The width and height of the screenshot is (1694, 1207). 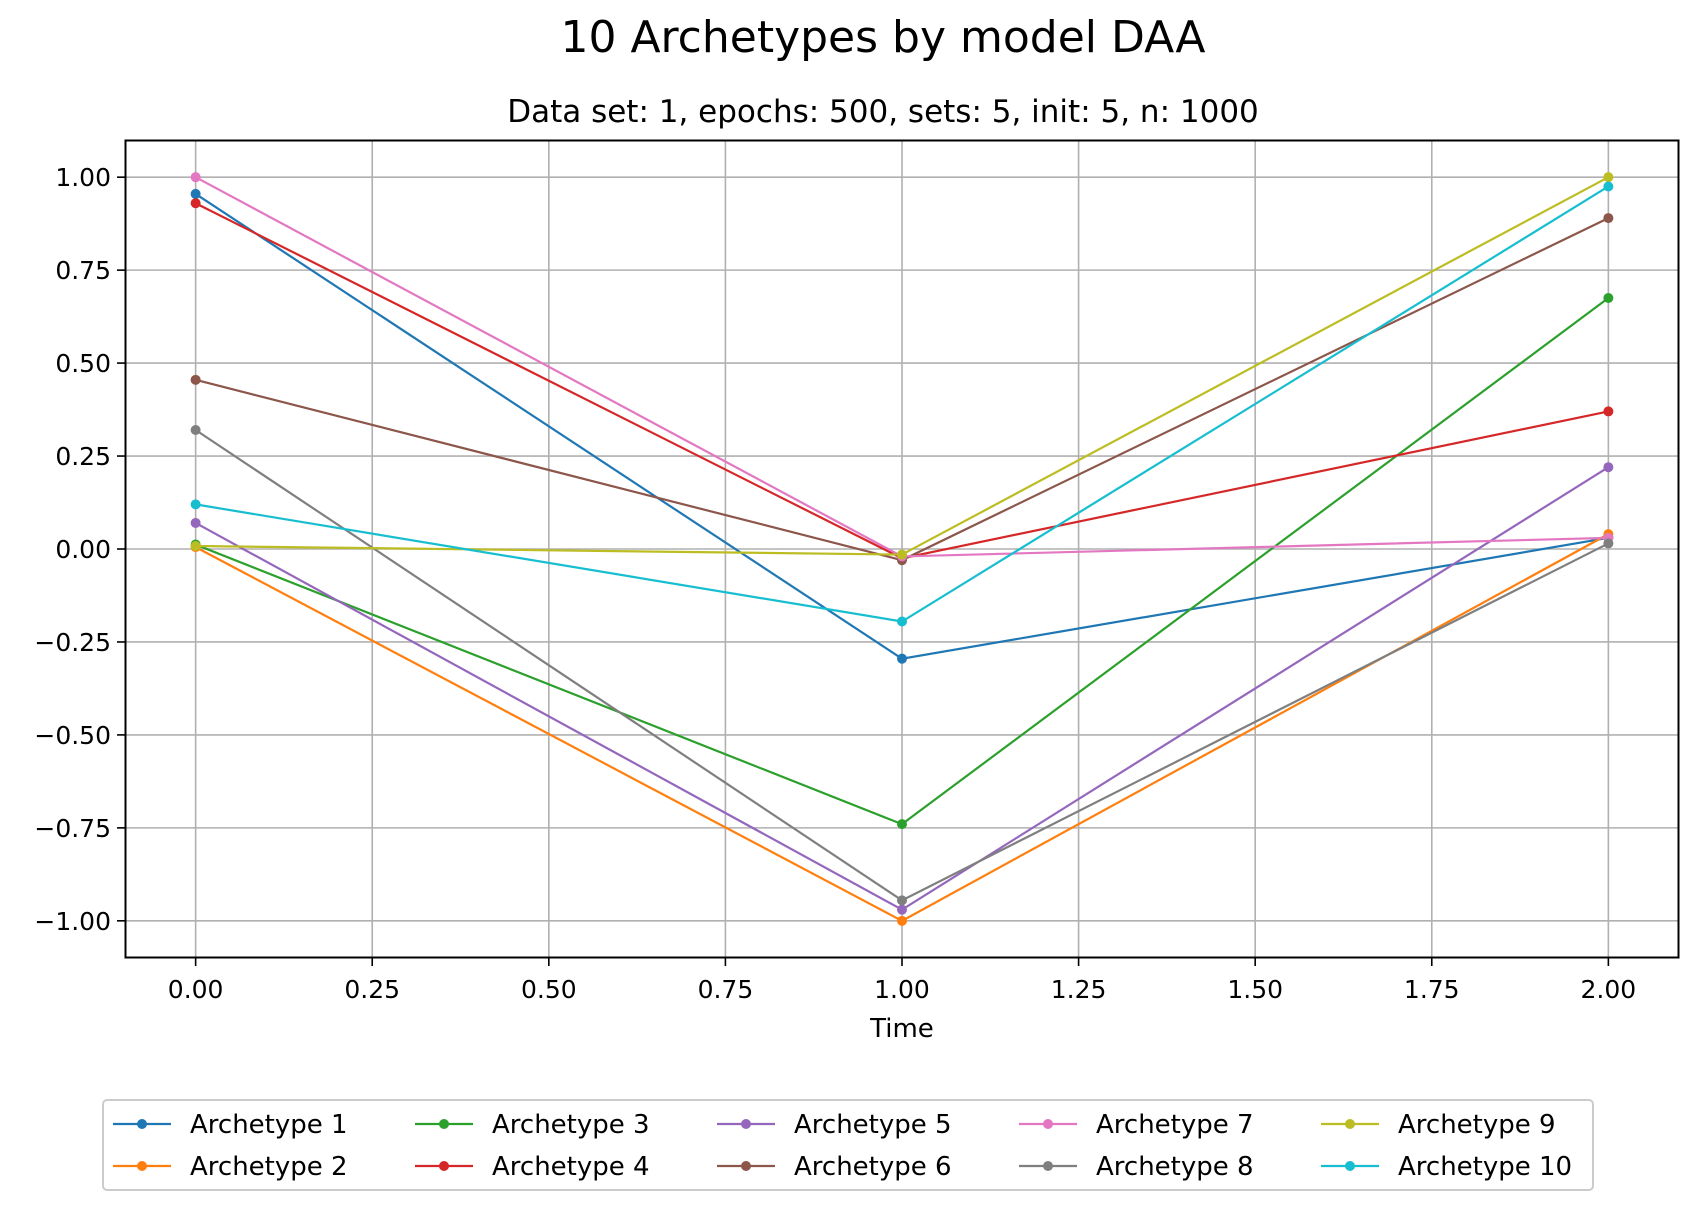 What do you see at coordinates (72, 642) in the screenshot?
I see `y-tick-label: −0.25` at bounding box center [72, 642].